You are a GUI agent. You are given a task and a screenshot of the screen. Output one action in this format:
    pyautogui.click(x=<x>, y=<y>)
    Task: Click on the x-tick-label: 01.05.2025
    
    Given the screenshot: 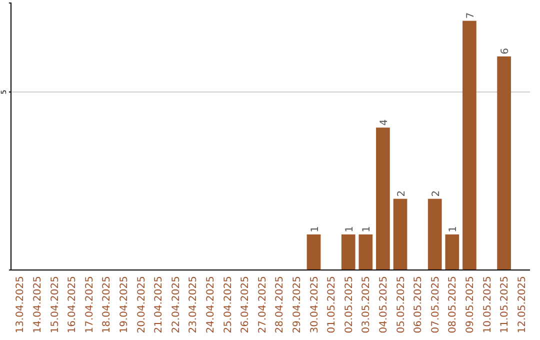 What is the action you would take?
    pyautogui.click(x=332, y=305)
    